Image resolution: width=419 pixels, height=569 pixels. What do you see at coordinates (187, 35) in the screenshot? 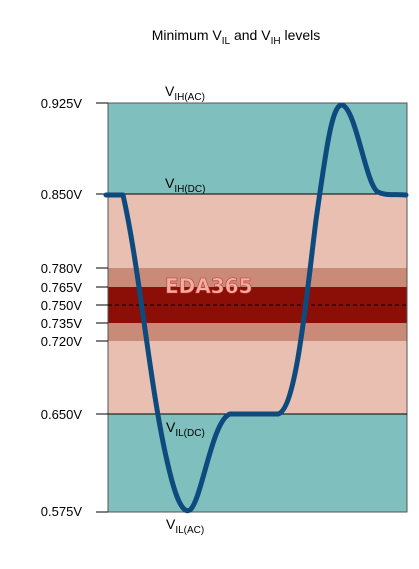
I see `title-prefix: Minimum V` at bounding box center [187, 35].